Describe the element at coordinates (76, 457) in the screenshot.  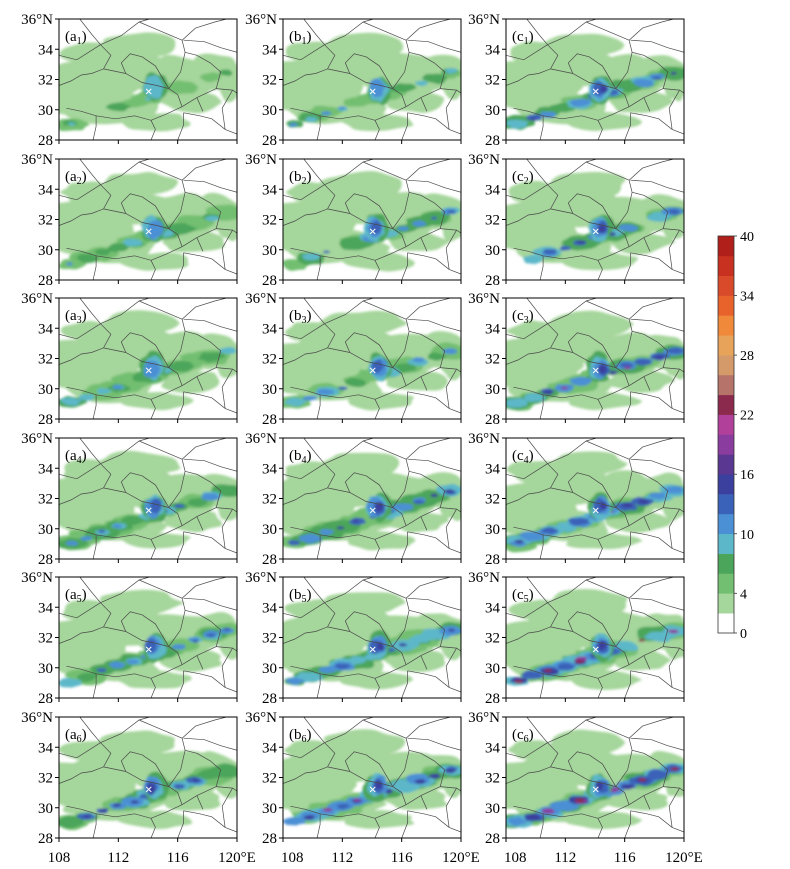
I see `panel-label: (a4)` at that location.